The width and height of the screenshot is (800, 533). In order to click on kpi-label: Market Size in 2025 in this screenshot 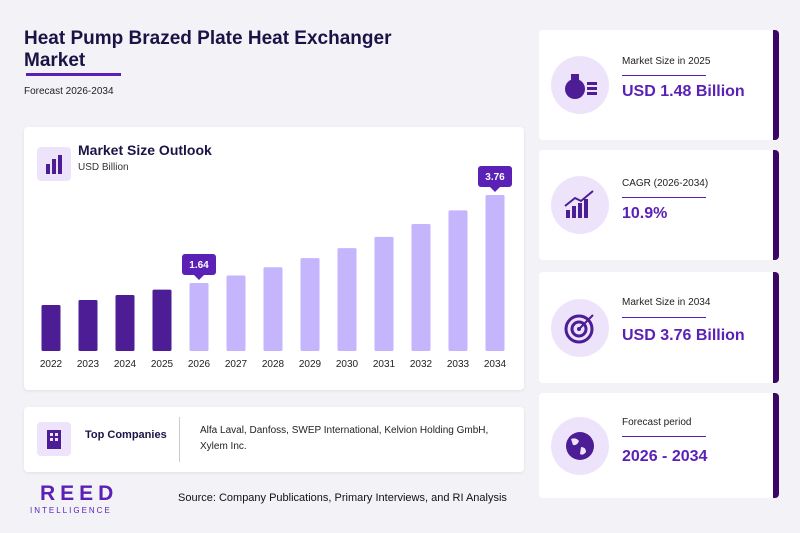, I will do `click(666, 61)`.